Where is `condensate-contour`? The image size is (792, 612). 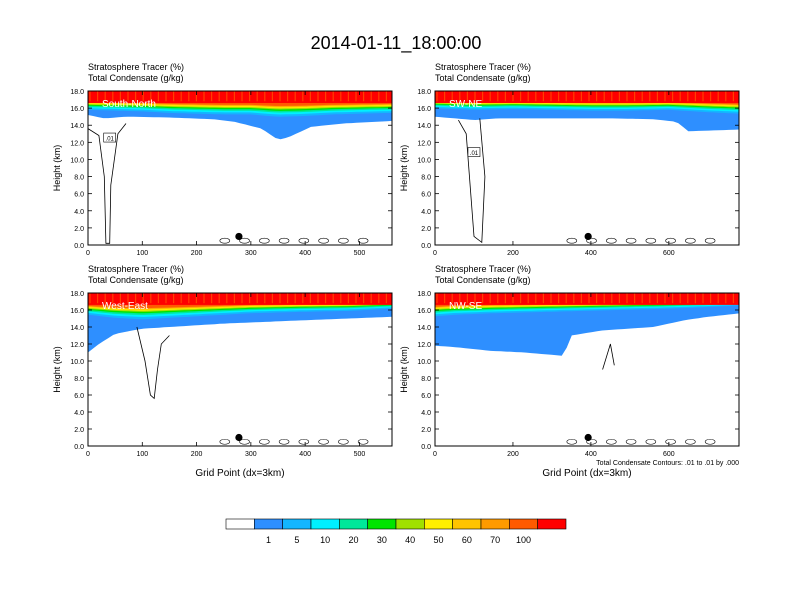
condensate-contour is located at coordinates (107, 183).